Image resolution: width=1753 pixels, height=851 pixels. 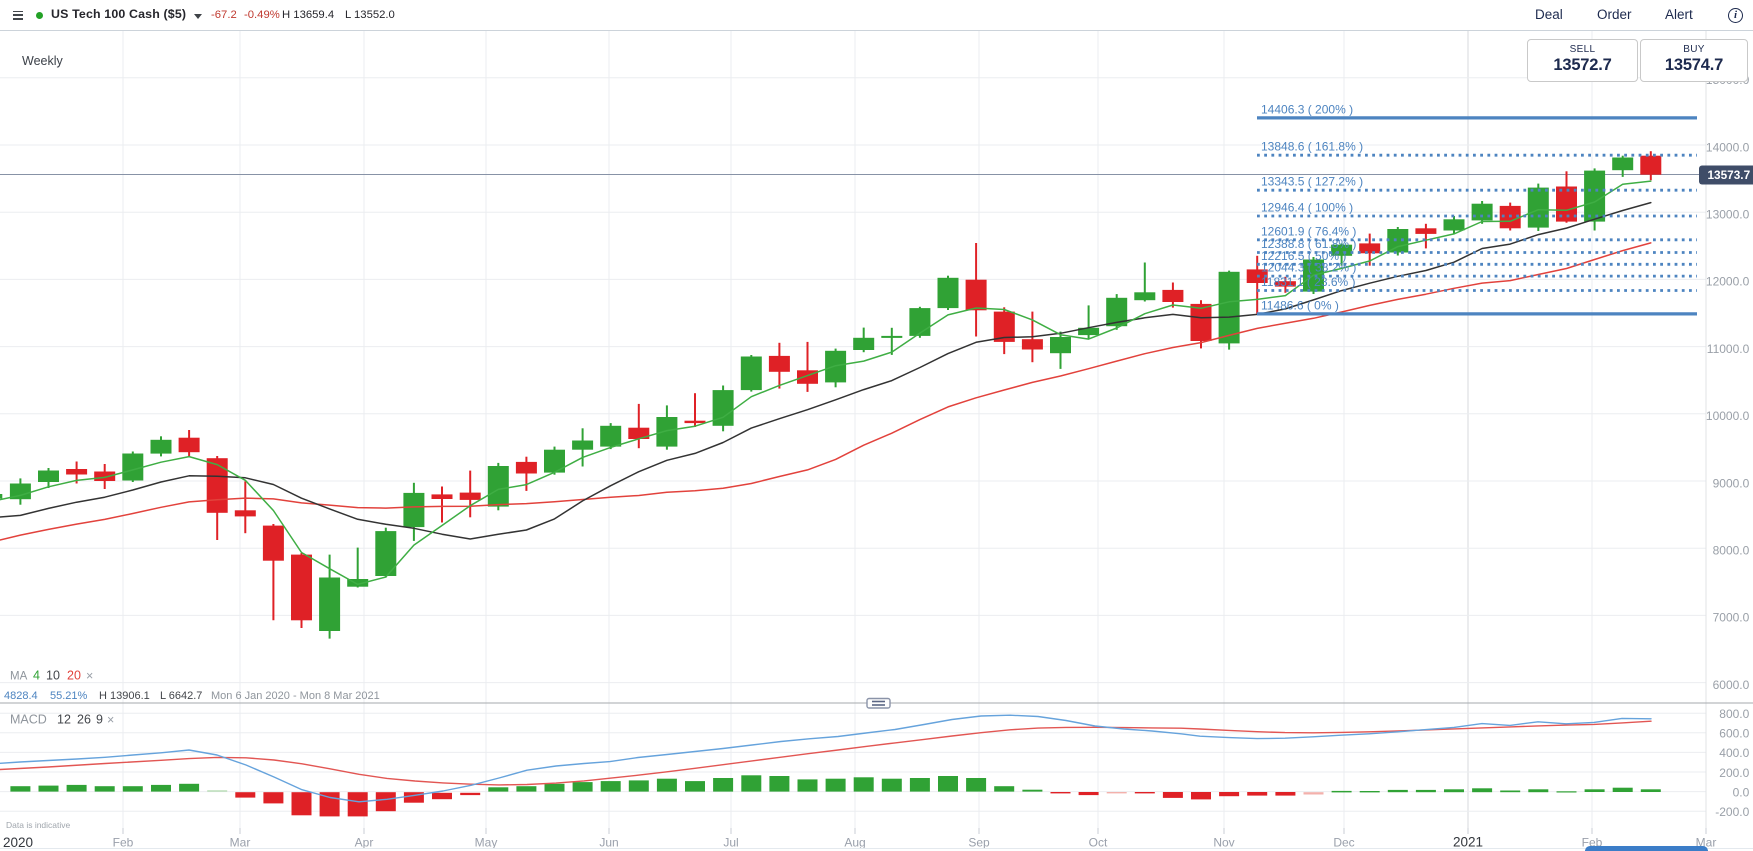 What do you see at coordinates (1741, 792) in the screenshot?
I see `svg-text: 0.0` at bounding box center [1741, 792].